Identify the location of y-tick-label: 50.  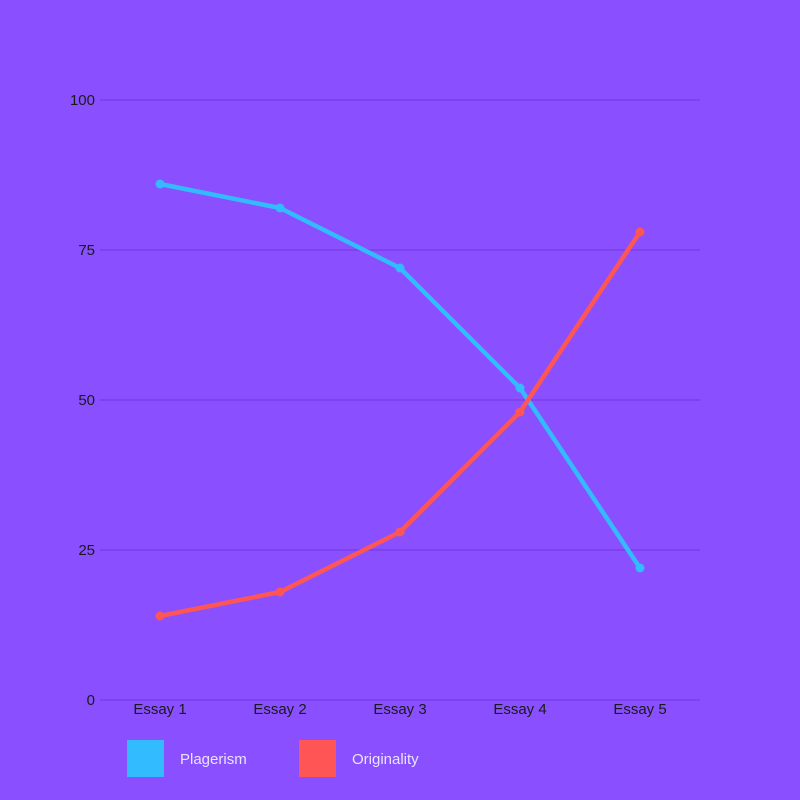
(86, 400).